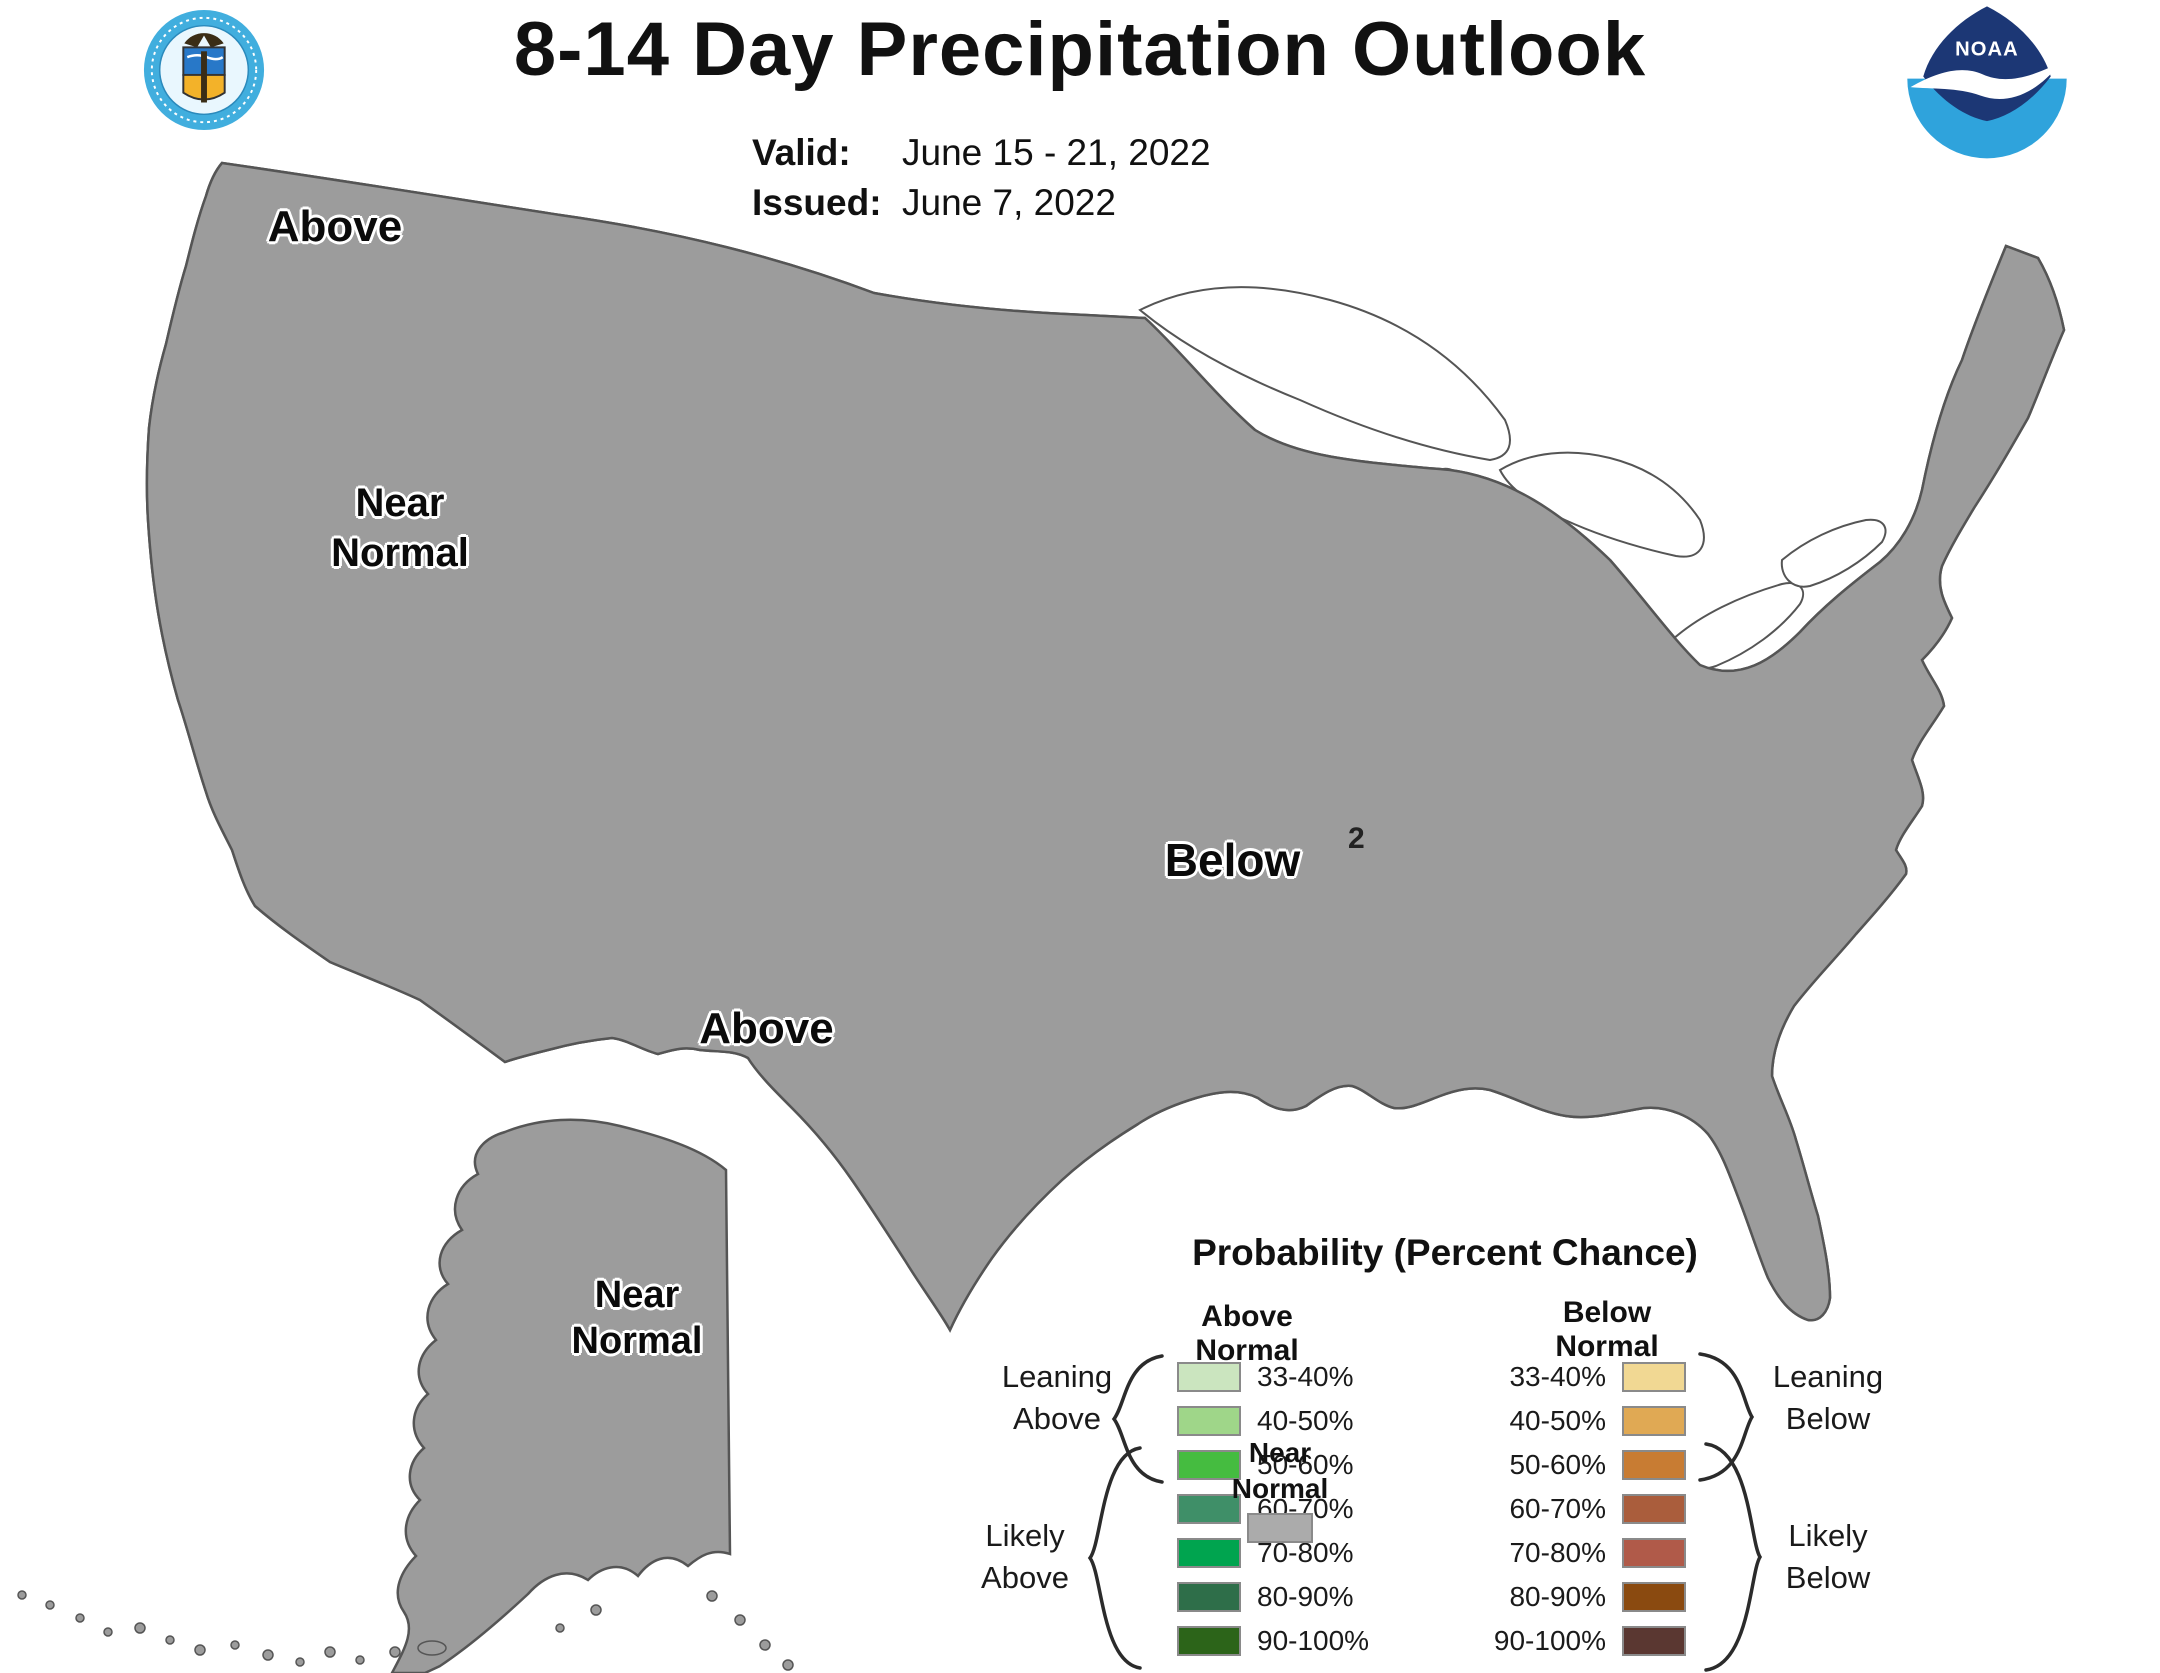 This screenshot has height=1673, width=2160. What do you see at coordinates (1445, 1252) in the screenshot?
I see `legend-title: Probability (Percent Chance)` at bounding box center [1445, 1252].